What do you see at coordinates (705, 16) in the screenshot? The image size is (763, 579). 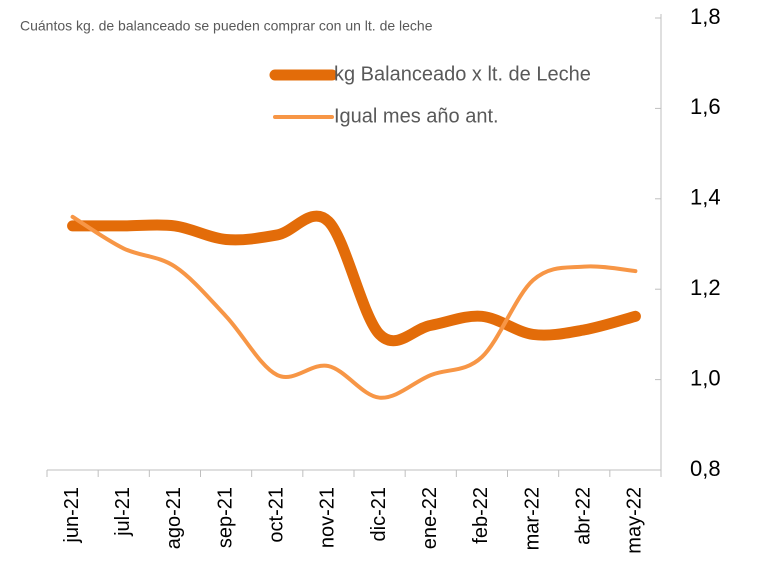 I see `y-tick-label: 1,8` at bounding box center [705, 16].